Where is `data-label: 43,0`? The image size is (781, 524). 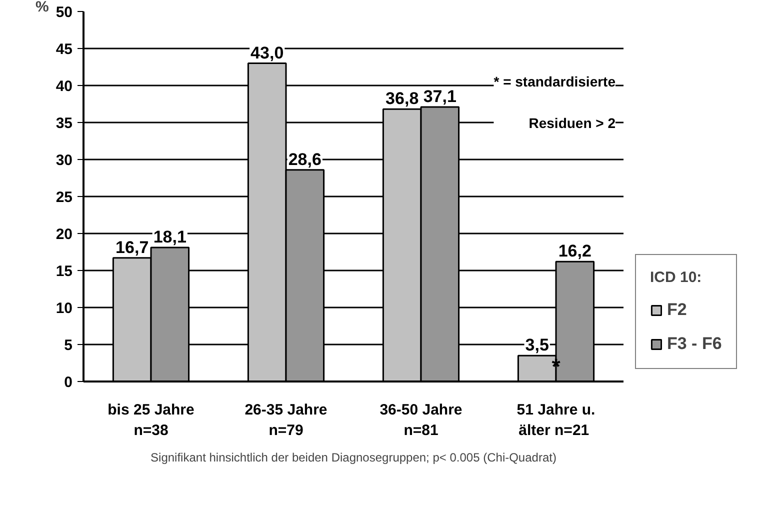
data-label: 43,0 is located at coordinates (267, 52).